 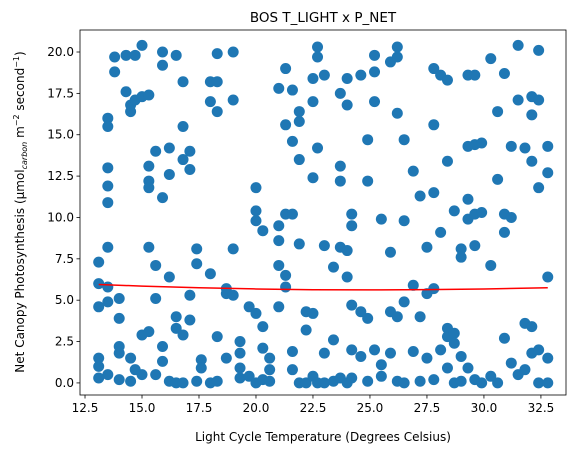 I want to click on y-tick-label: 15.0, so click(x=60, y=135).